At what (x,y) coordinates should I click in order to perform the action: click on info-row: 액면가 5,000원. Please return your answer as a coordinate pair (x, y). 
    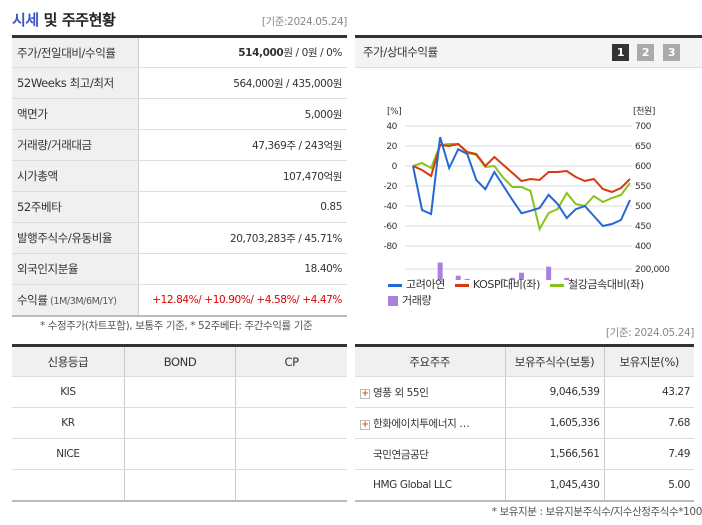
    Looking at the image, I should click on (179, 114).